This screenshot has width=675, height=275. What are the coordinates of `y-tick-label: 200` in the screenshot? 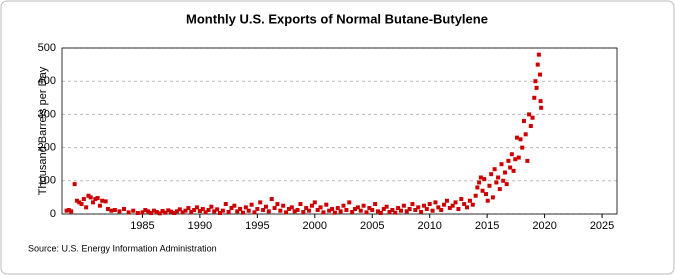 It's located at (47, 148).